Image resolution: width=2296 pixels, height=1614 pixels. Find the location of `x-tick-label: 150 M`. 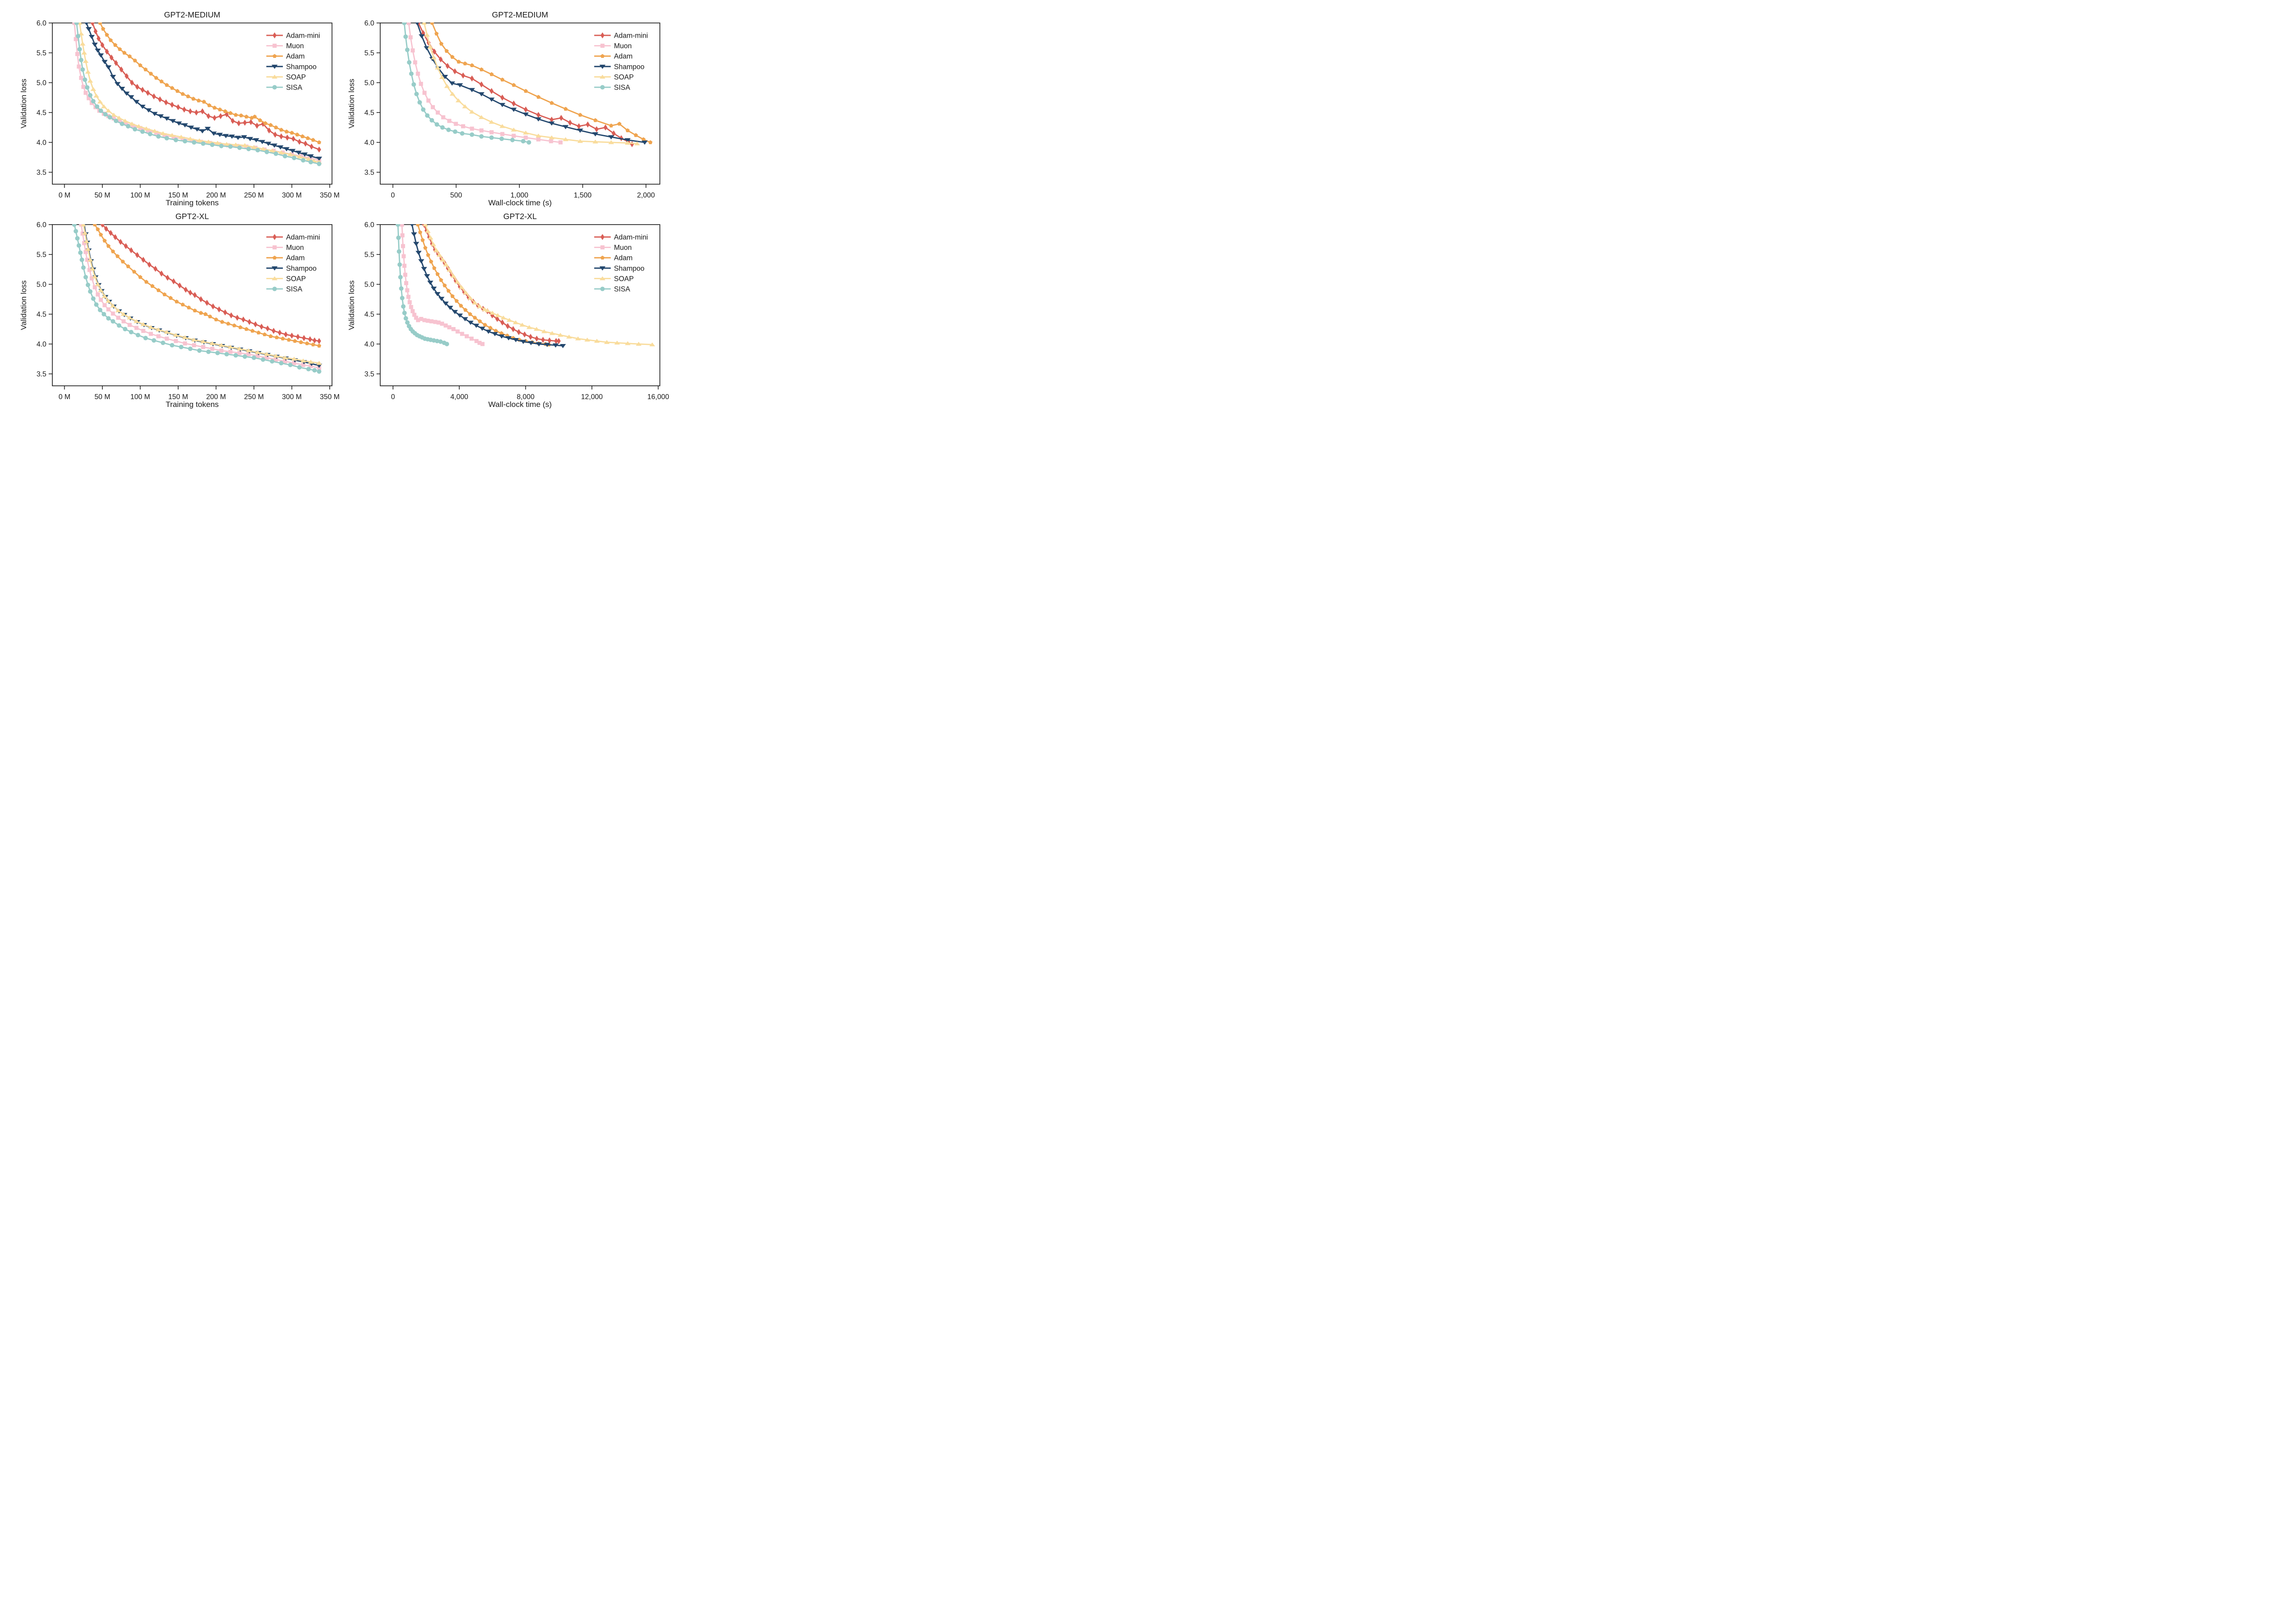

x-tick-label: 150 M is located at coordinates (178, 195).